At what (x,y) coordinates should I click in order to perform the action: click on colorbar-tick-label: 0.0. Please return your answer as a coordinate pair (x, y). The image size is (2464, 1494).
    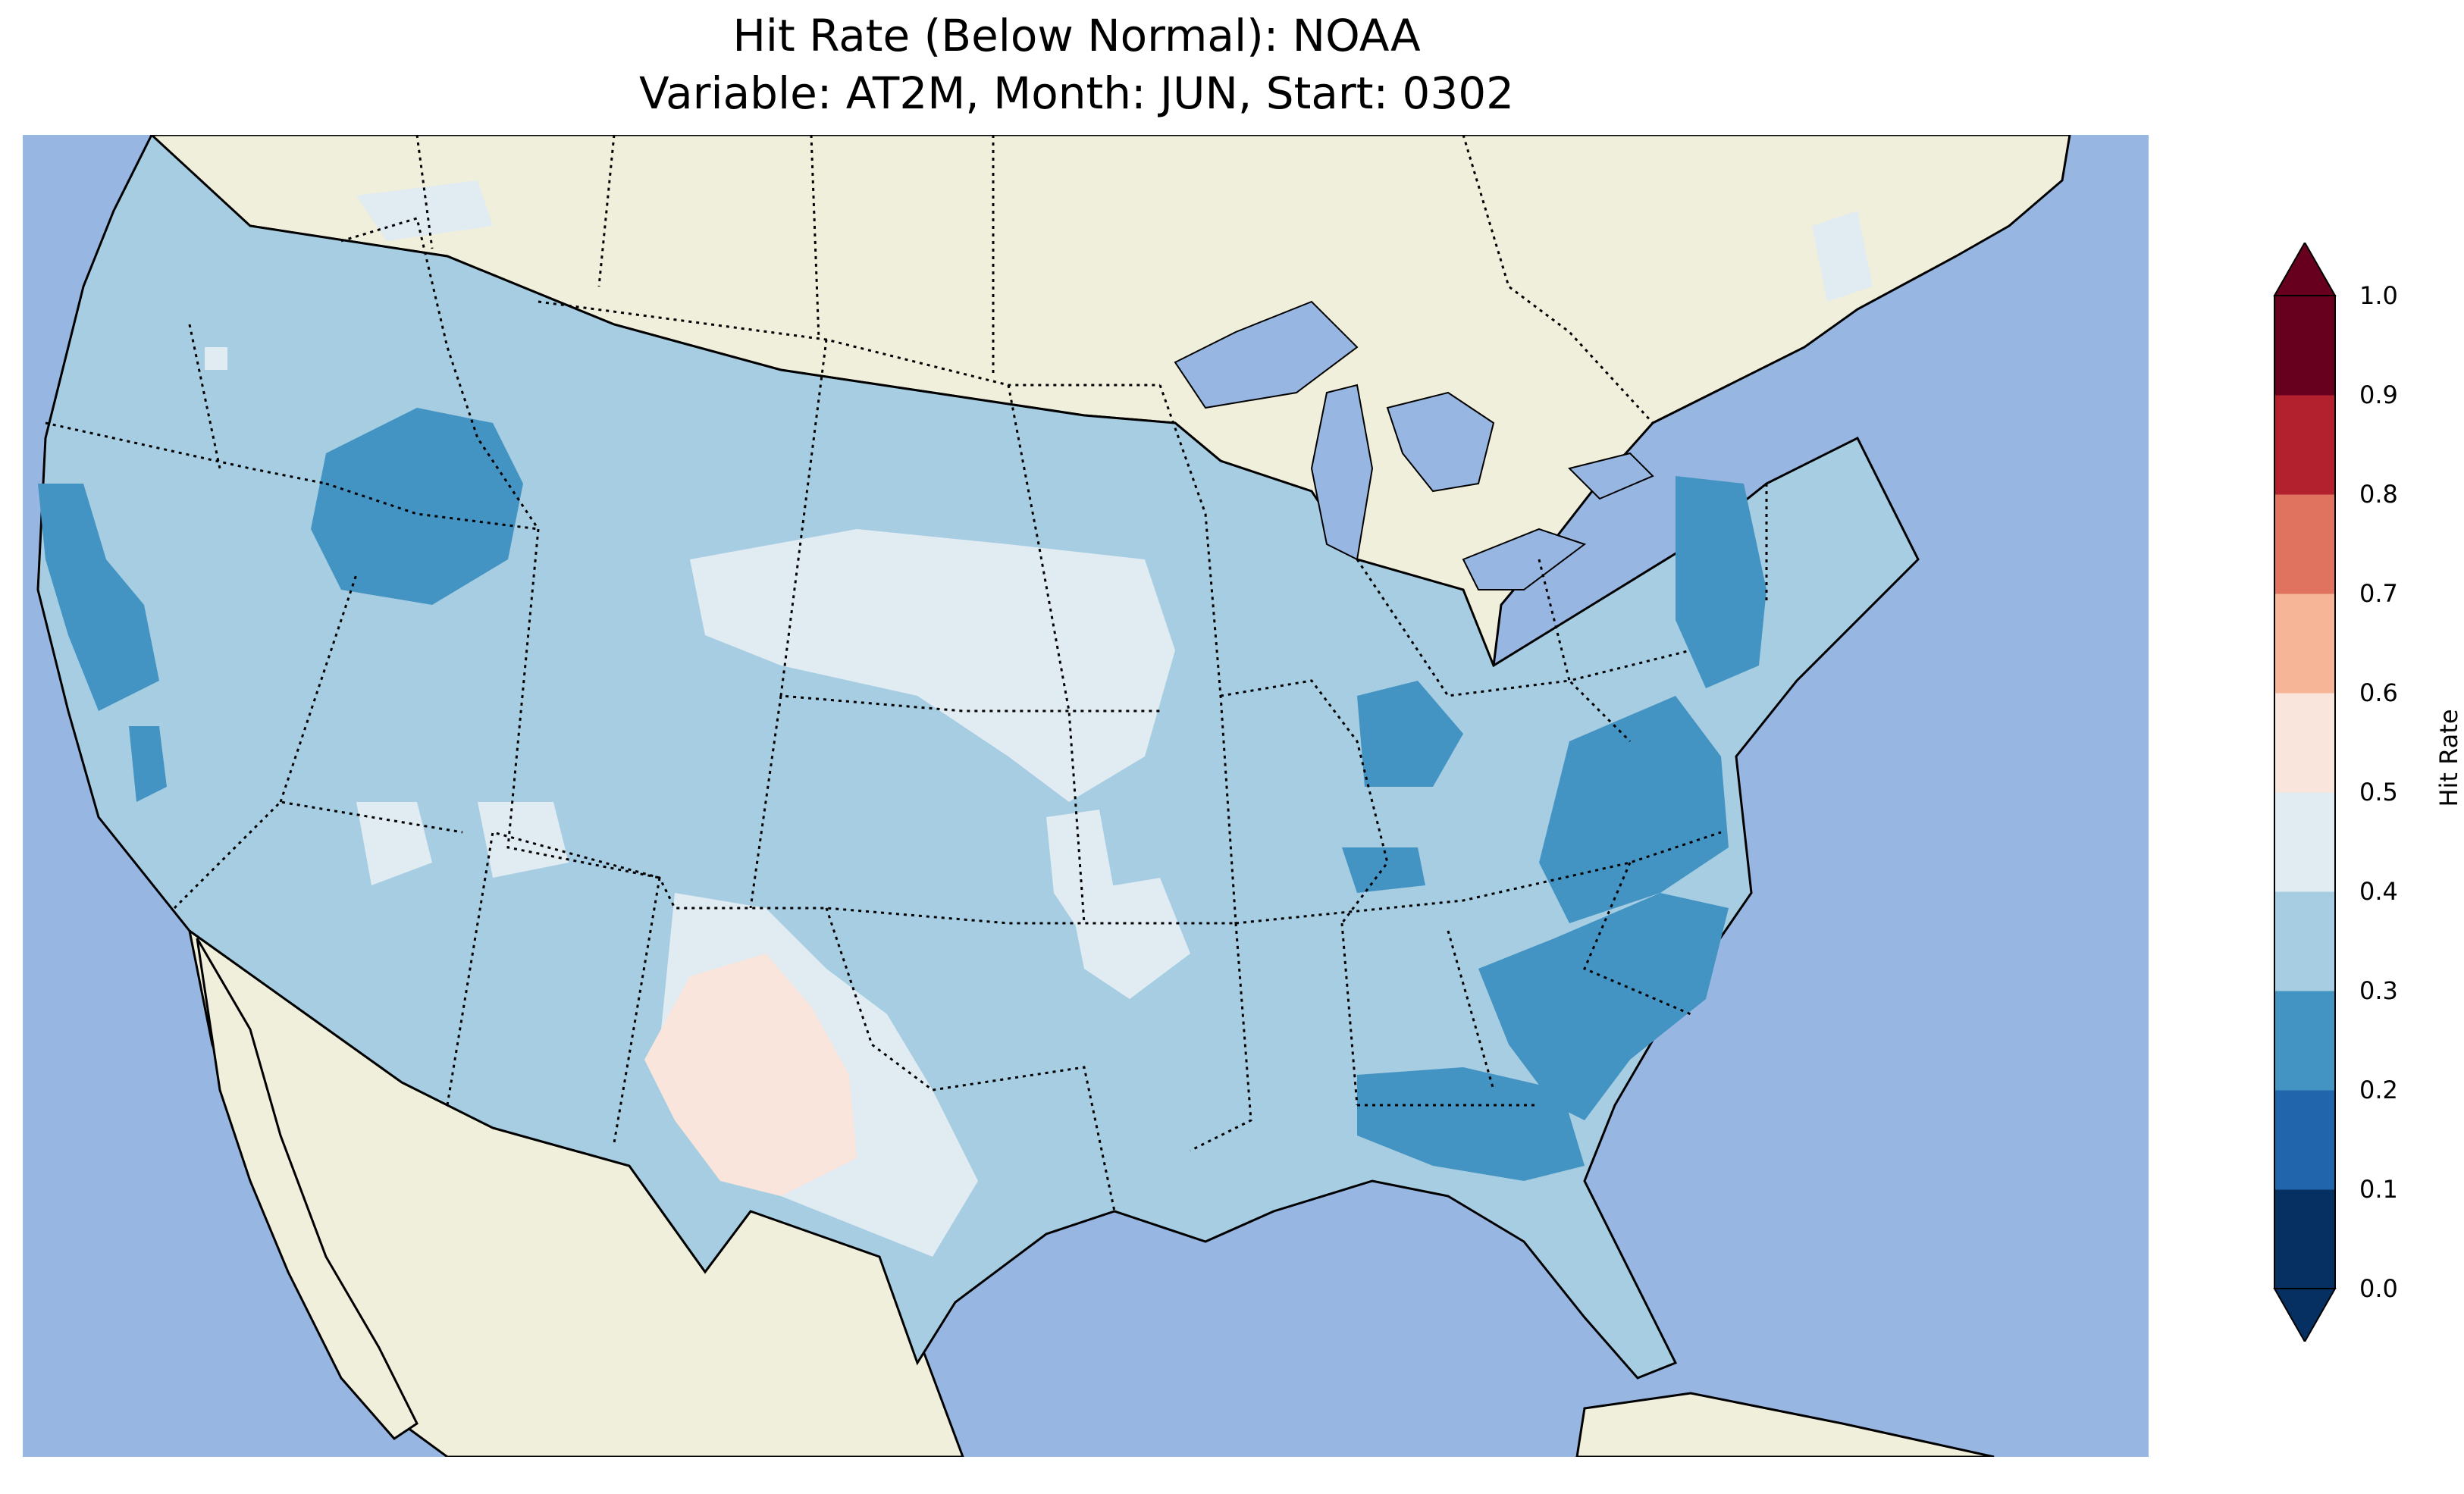
    Looking at the image, I should click on (2378, 1288).